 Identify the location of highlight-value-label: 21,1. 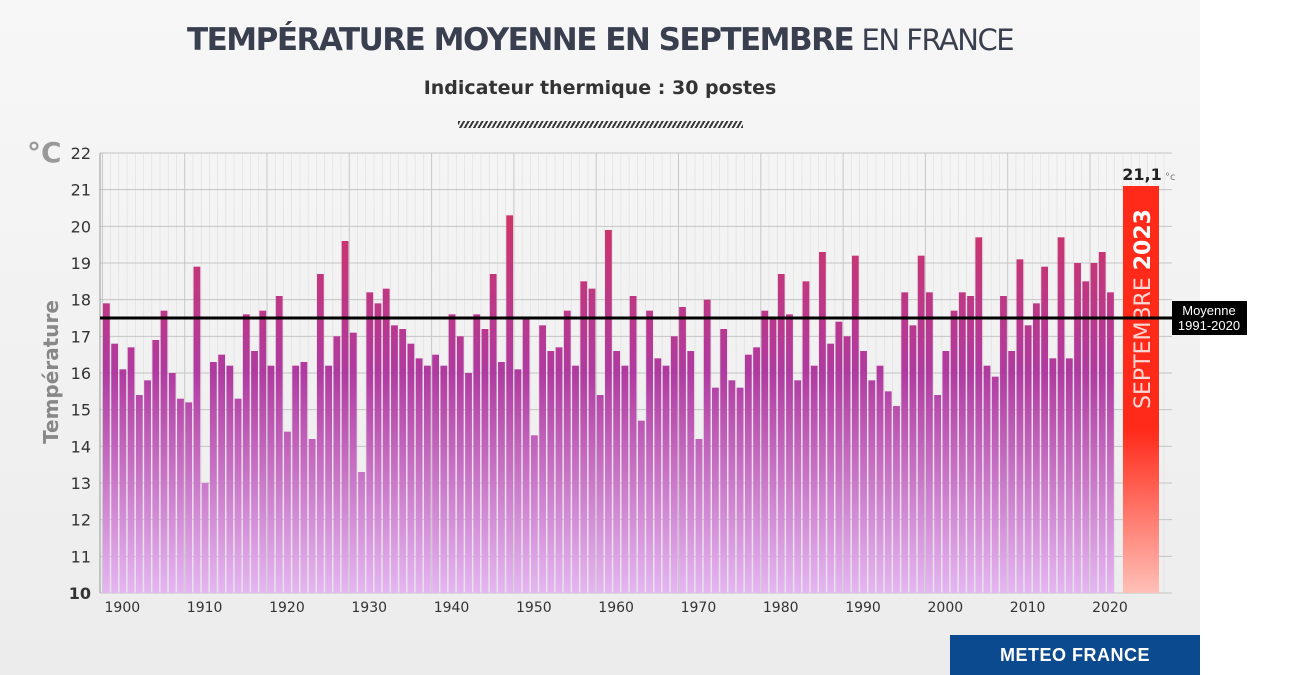
(1141, 174).